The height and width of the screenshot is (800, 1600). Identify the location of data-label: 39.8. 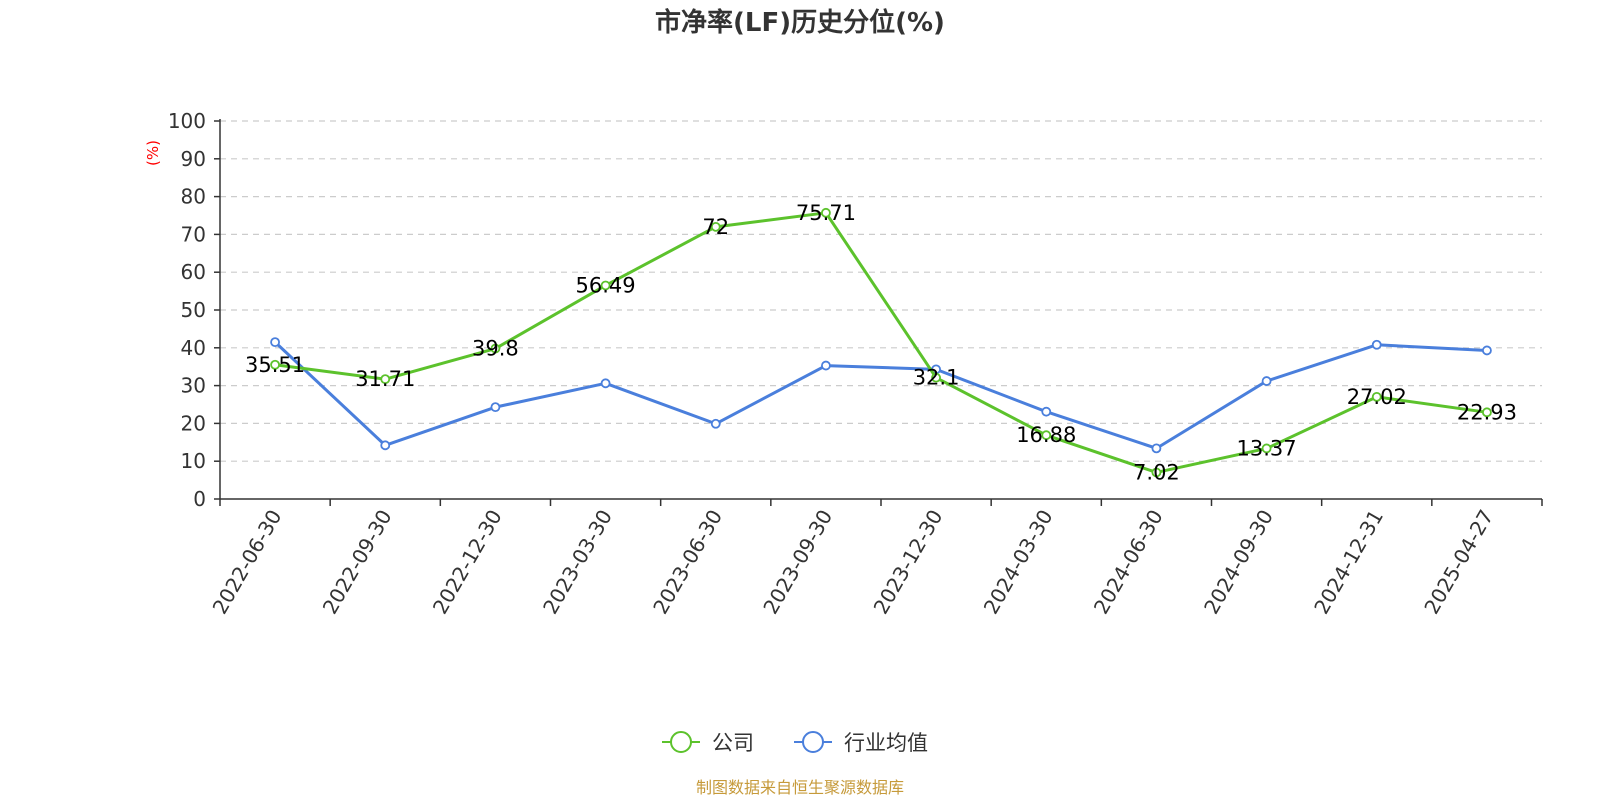
(495, 349).